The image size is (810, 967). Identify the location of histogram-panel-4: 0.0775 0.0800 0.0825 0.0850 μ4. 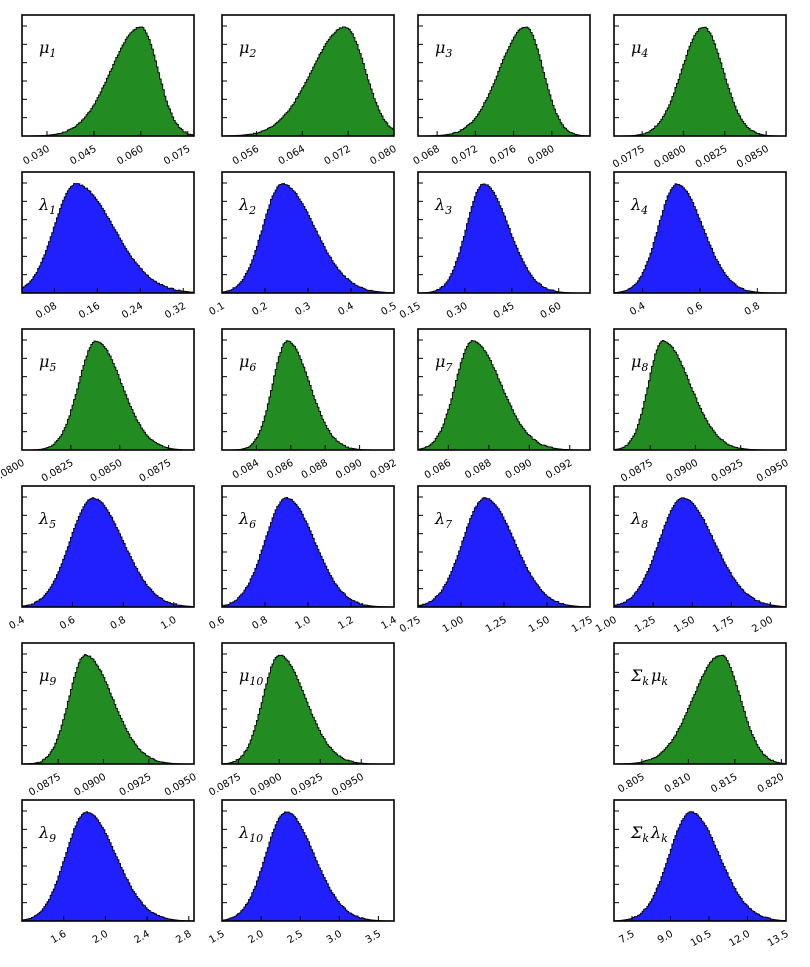
(699, 92).